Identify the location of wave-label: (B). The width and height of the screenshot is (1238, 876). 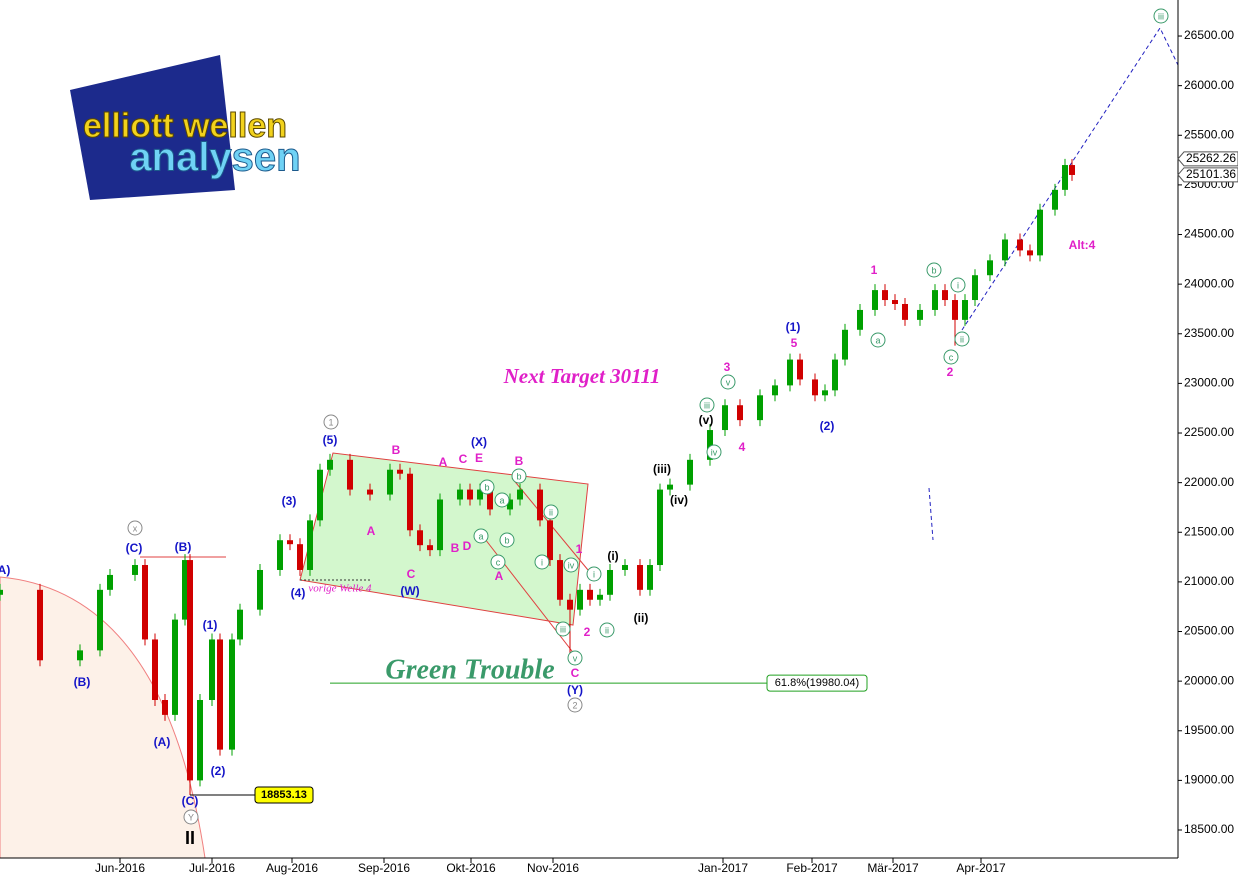
(183, 547).